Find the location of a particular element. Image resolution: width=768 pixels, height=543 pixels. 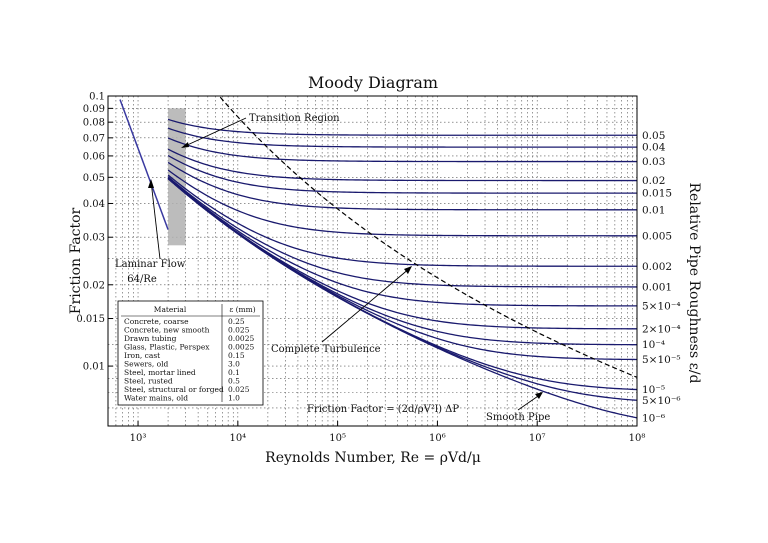

table-cell-material: Drawn tubing is located at coordinates (150, 338).